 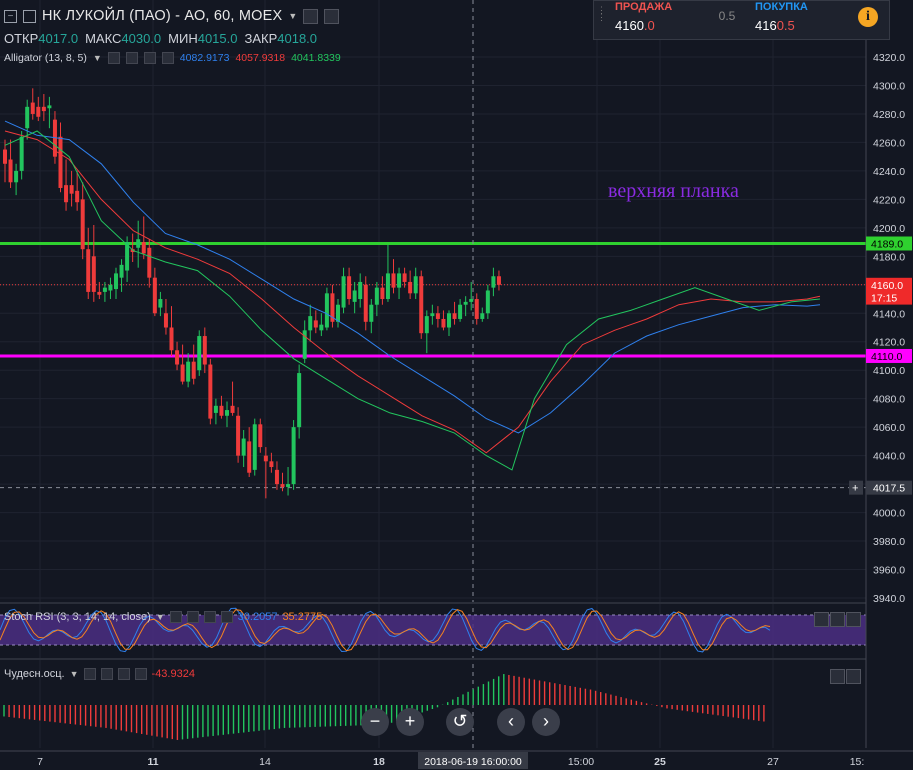 What do you see at coordinates (10, 16) in the screenshot?
I see `collapse-toggle: −` at bounding box center [10, 16].